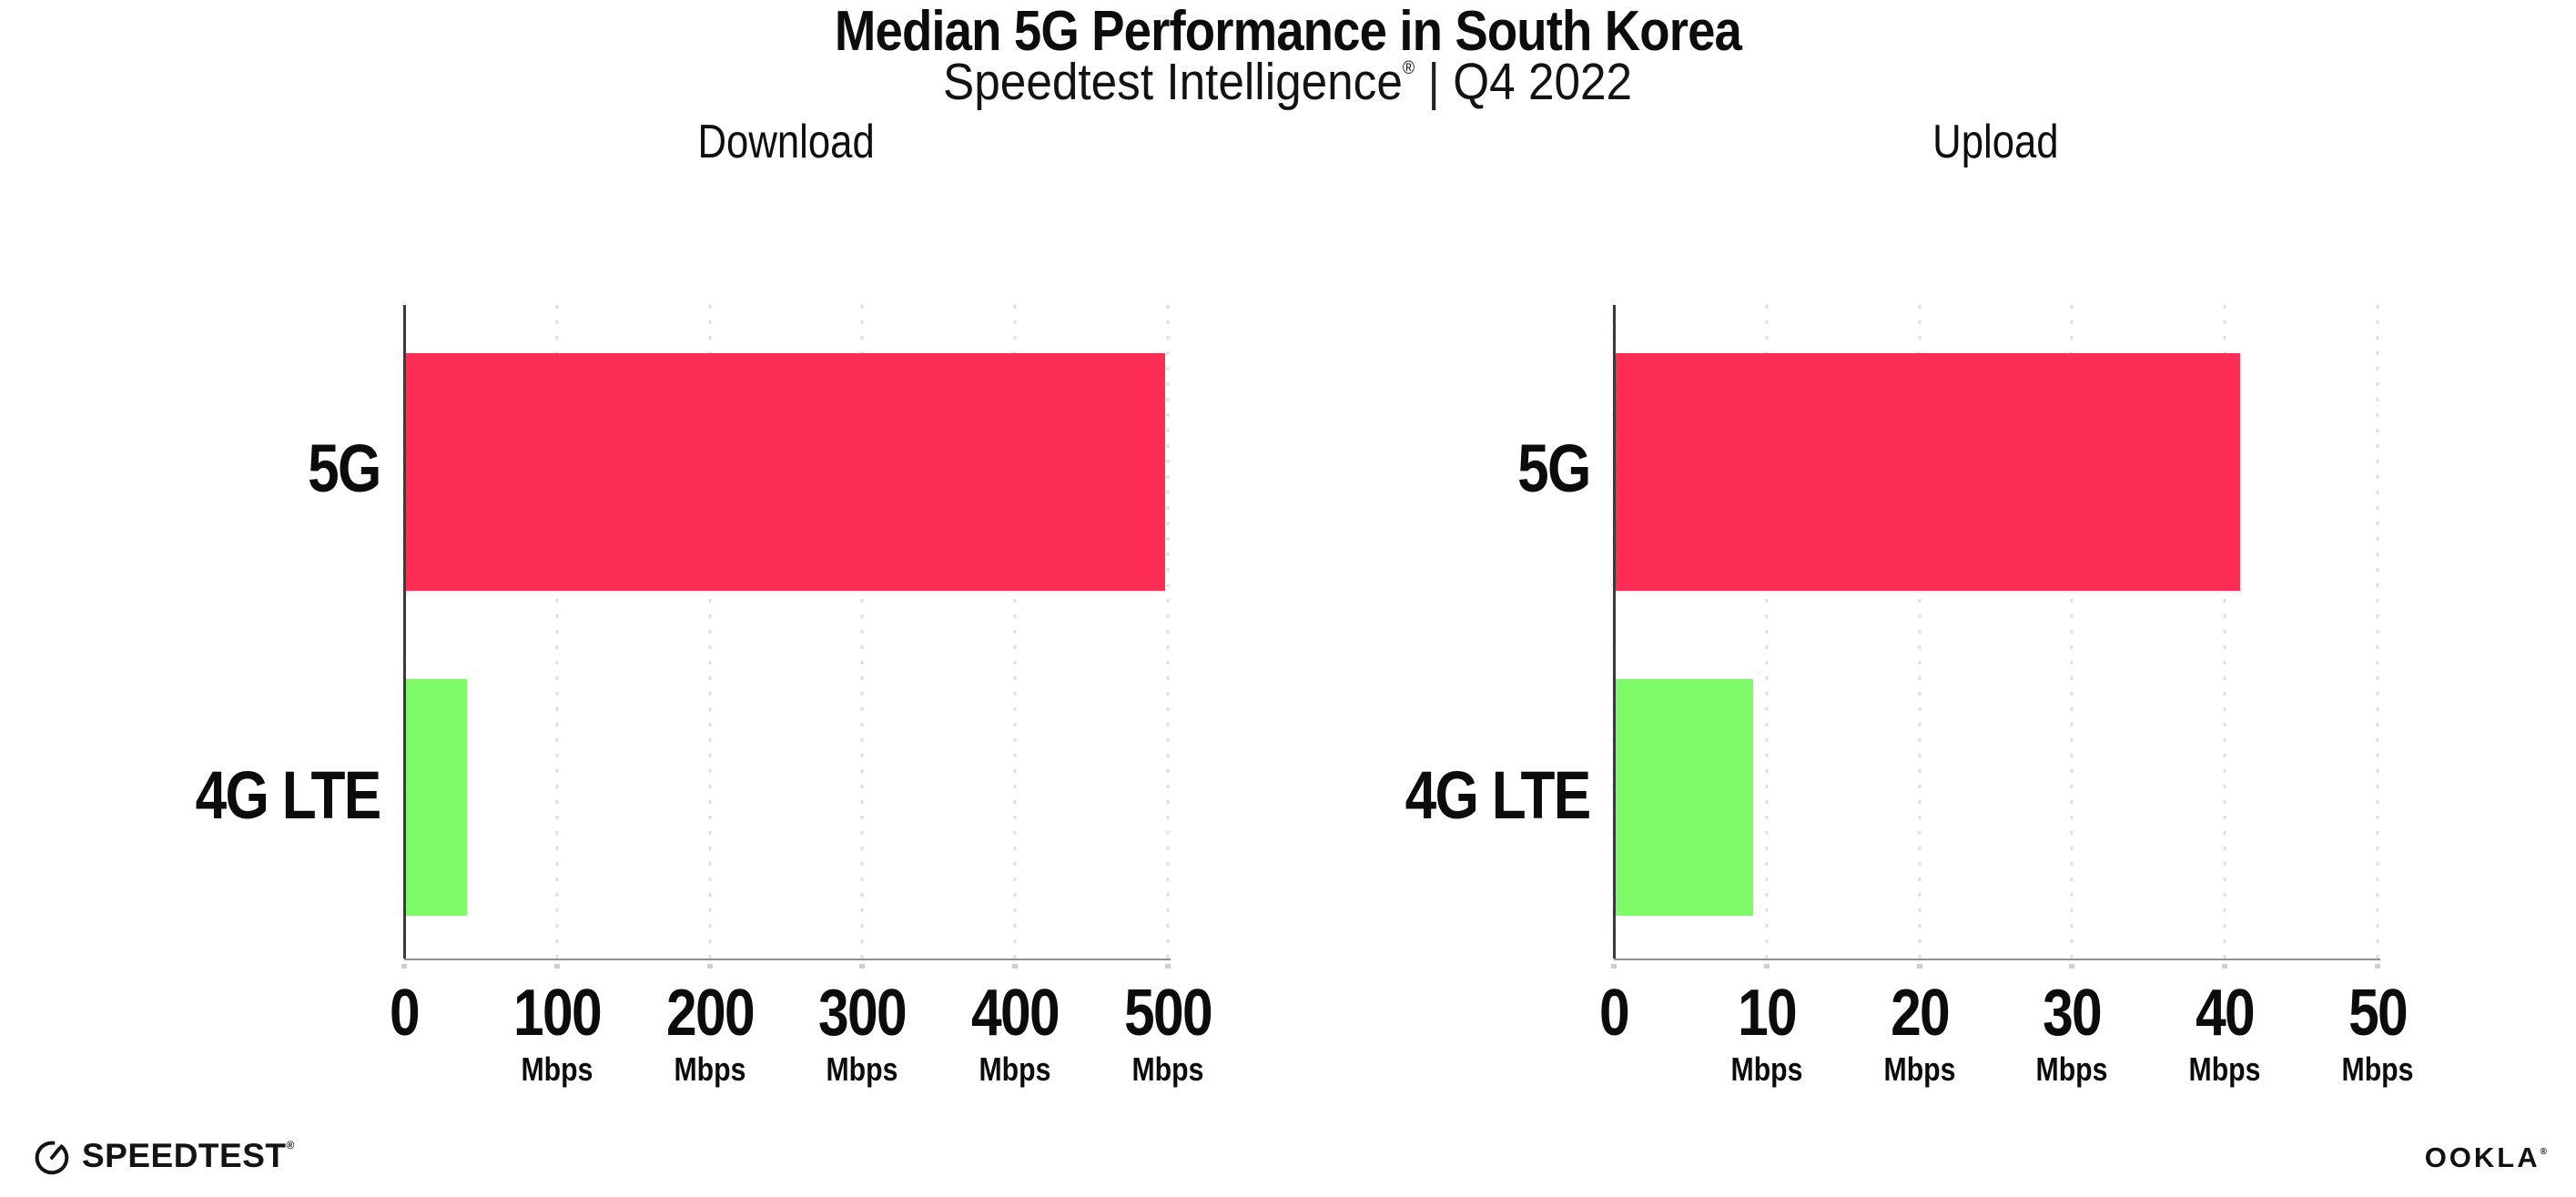  What do you see at coordinates (863, 1014) in the screenshot?
I see `x-tick-value: 300` at bounding box center [863, 1014].